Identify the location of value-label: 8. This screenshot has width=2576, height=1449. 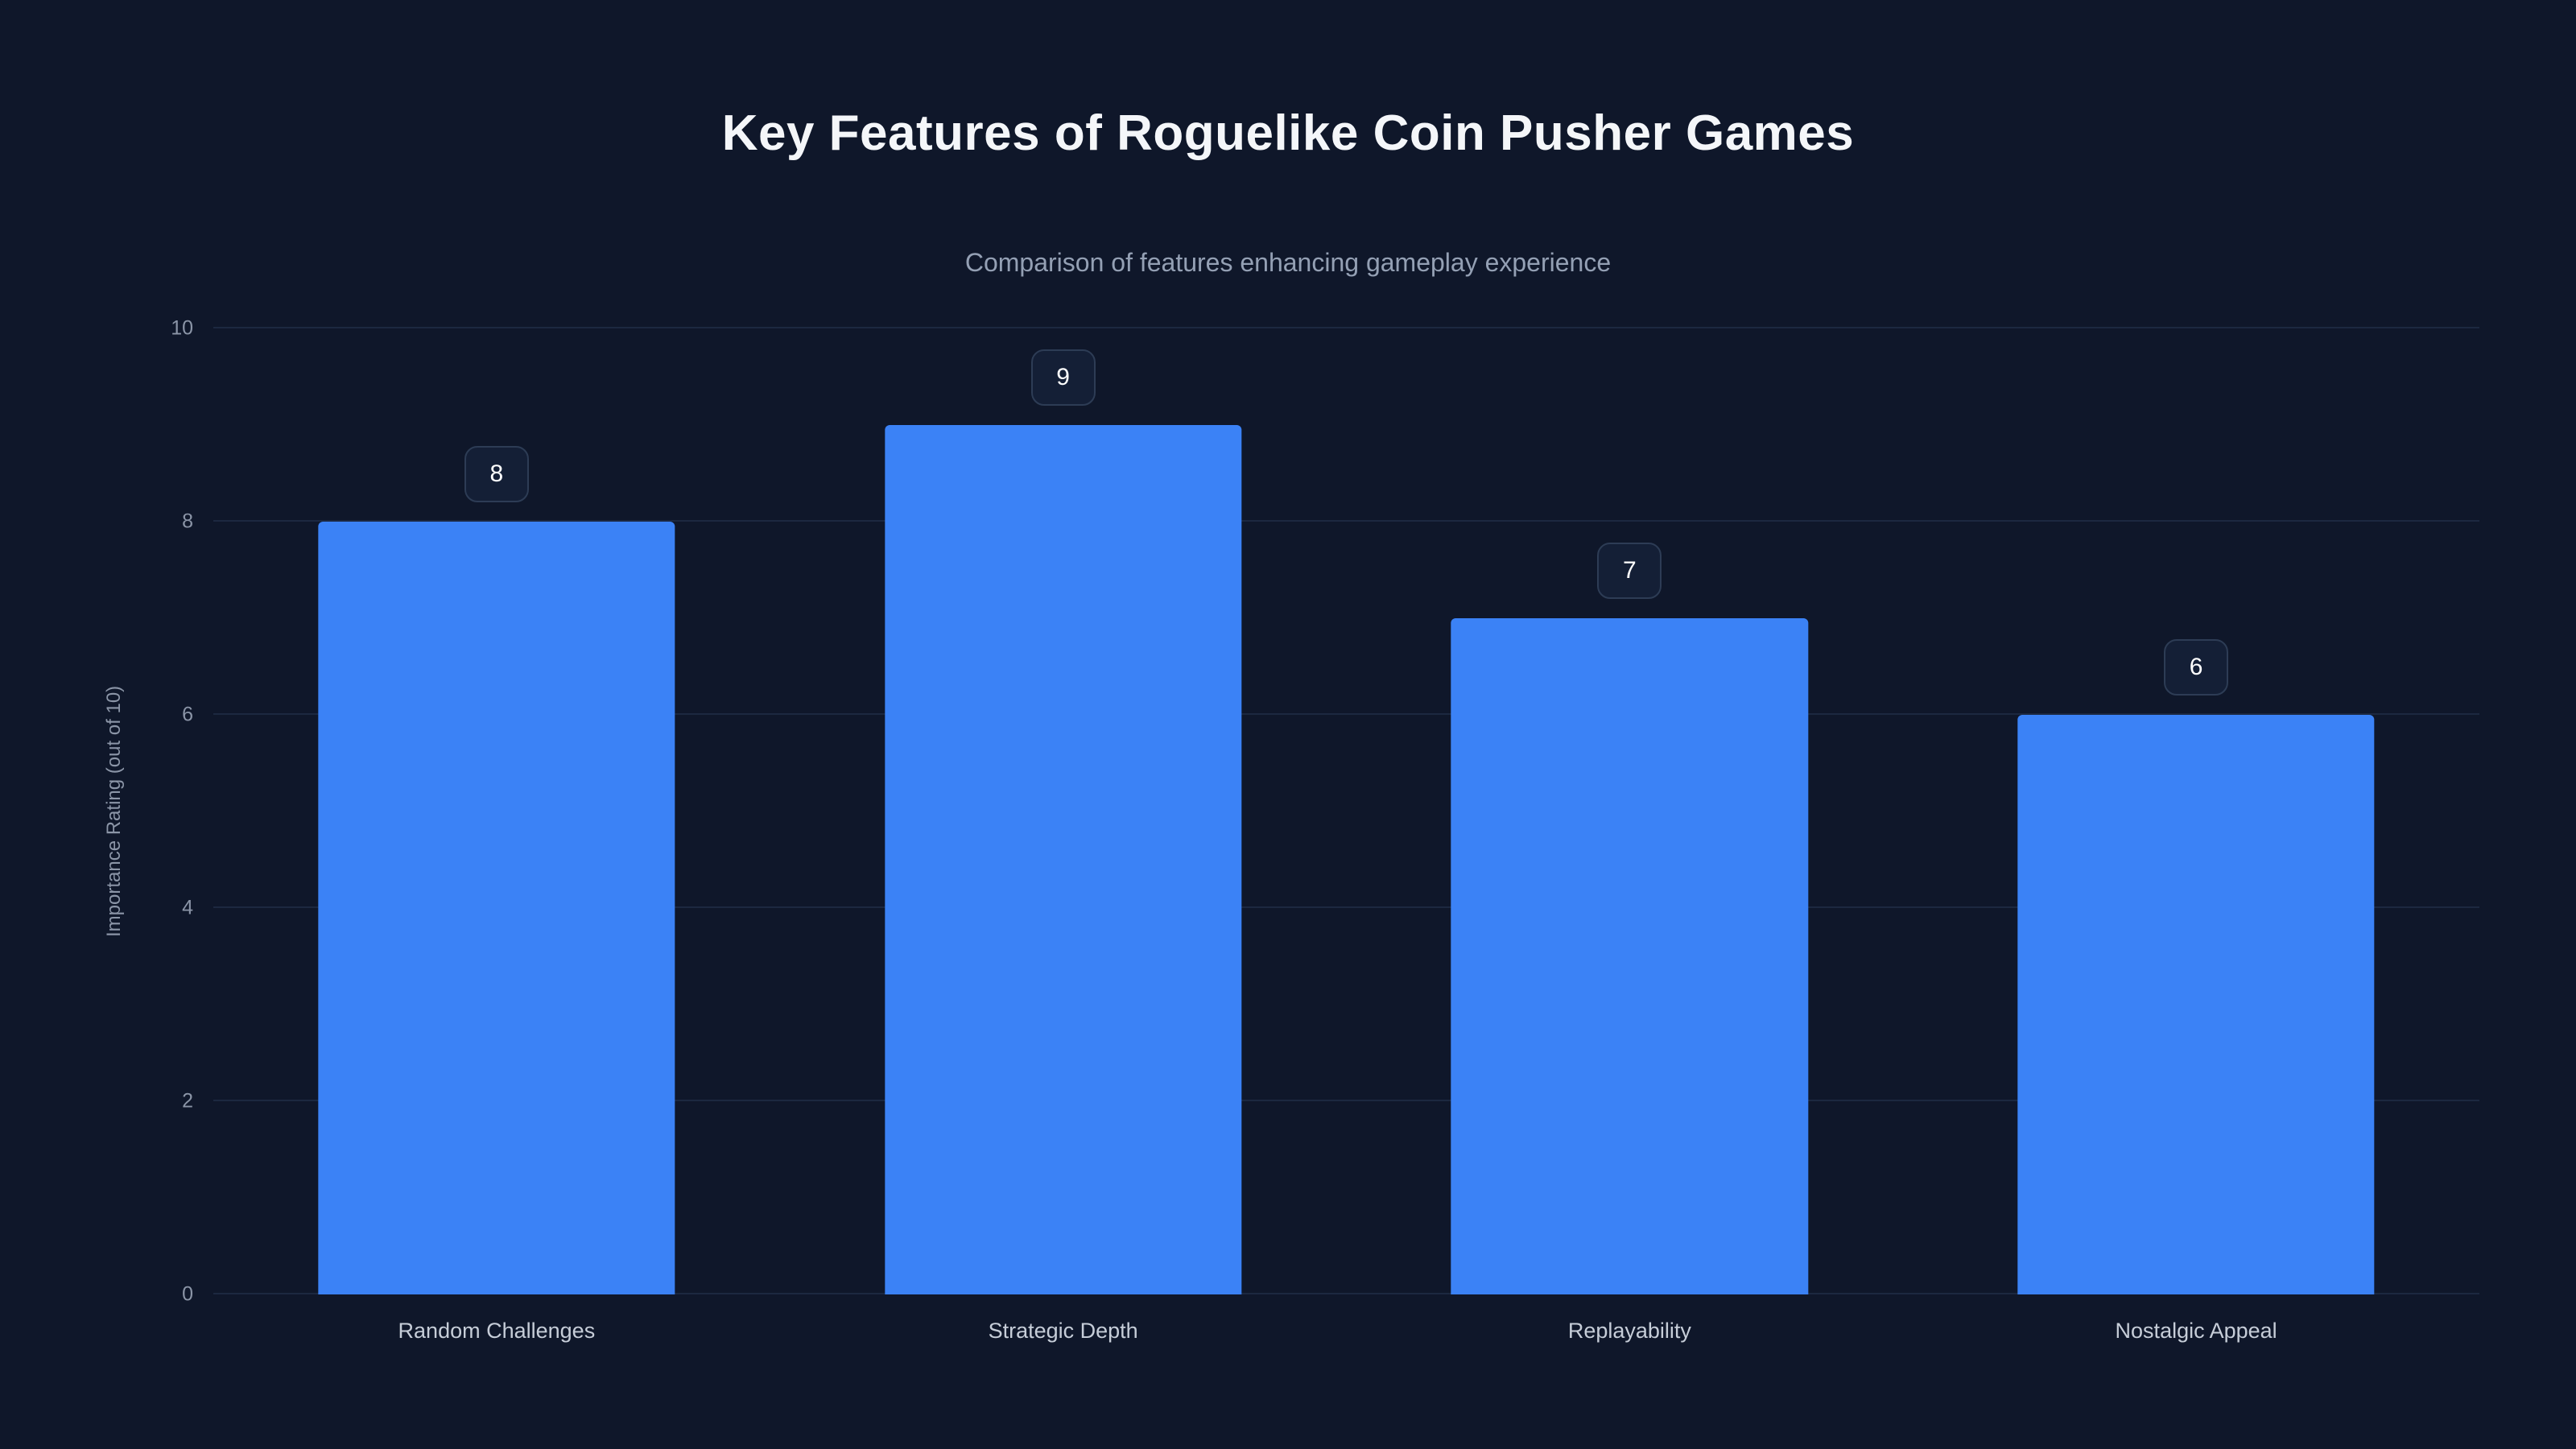
(496, 474).